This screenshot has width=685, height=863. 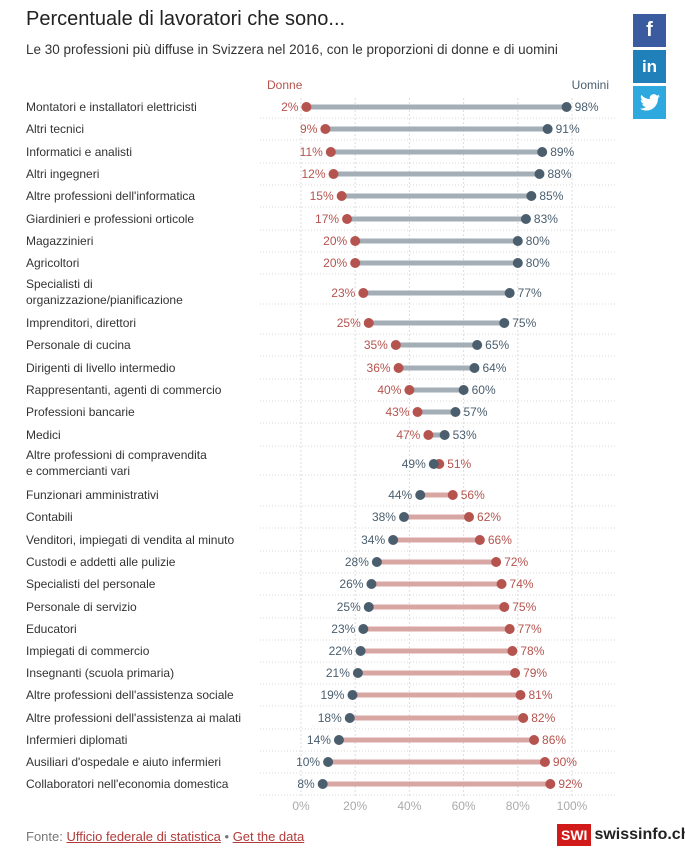 I want to click on men-value-label: 26%, so click(x=351, y=584).